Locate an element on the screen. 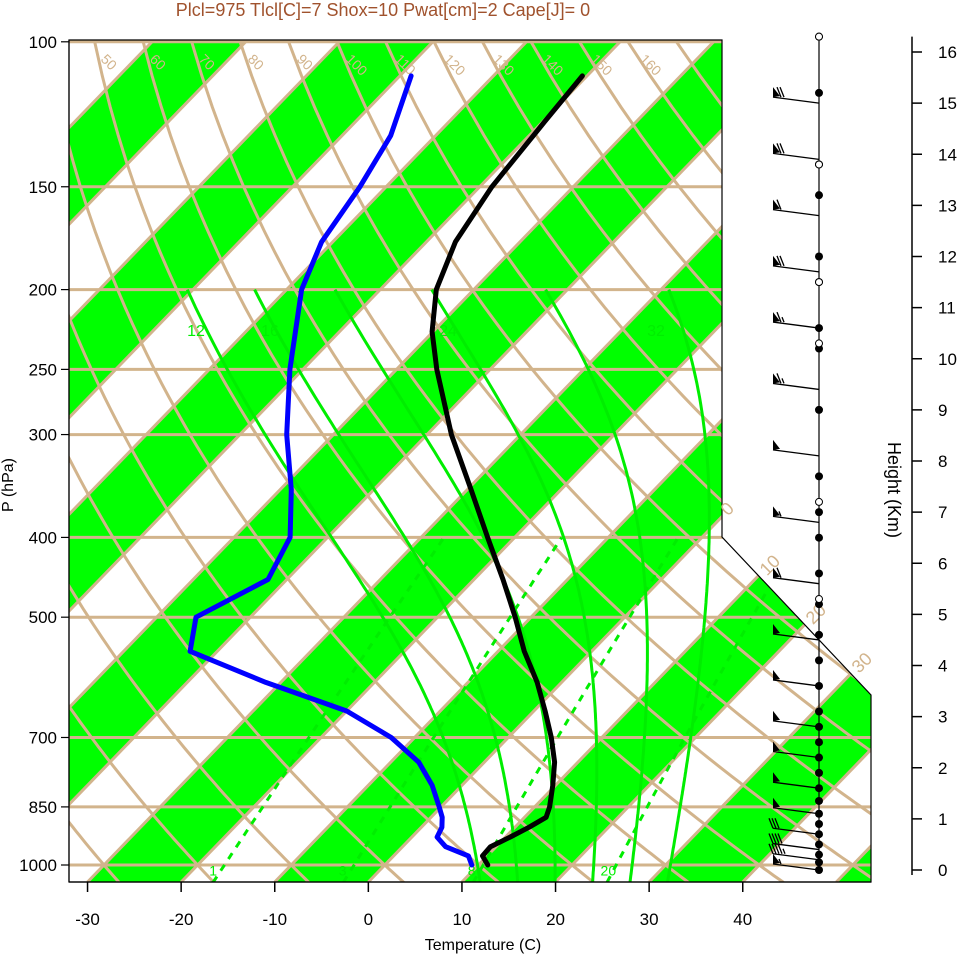  height-tick-label: 0 is located at coordinates (942, 870).